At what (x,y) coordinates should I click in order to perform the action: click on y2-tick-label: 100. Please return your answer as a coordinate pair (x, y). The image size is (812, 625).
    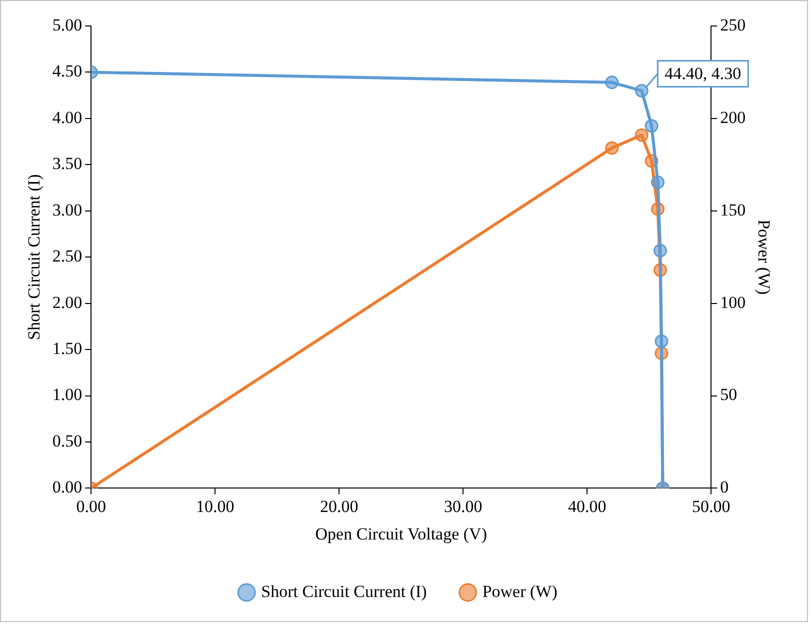
    Looking at the image, I should click on (733, 302).